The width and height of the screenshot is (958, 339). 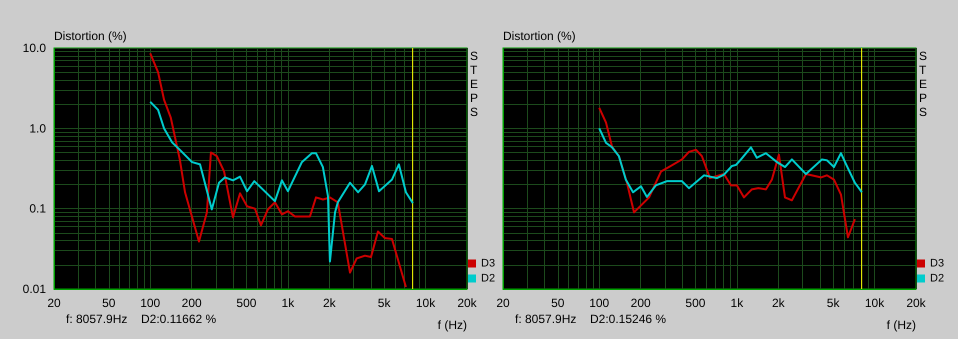 I want to click on text: D2:0.15246 %, so click(x=628, y=319).